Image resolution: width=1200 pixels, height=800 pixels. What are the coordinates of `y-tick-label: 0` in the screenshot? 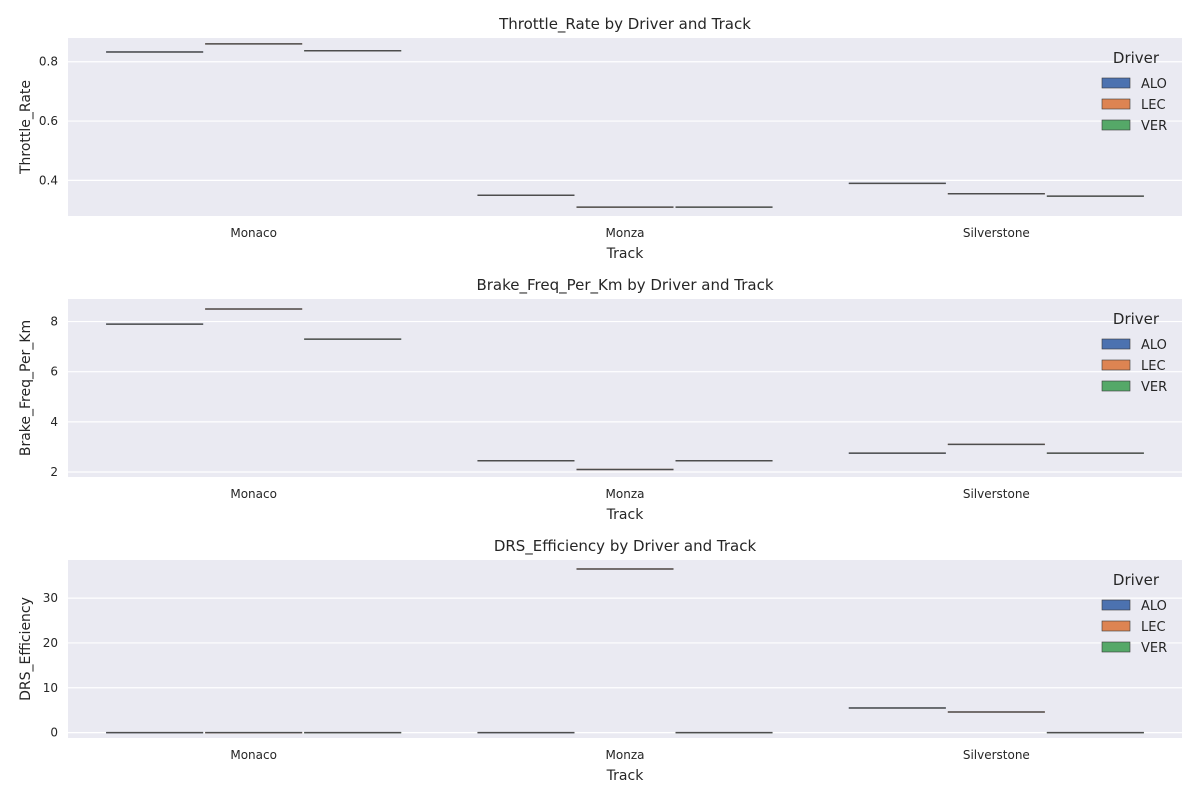 It's located at (54, 733).